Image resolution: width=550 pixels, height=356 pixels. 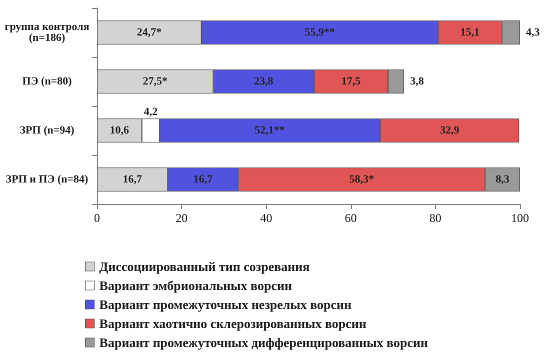 What do you see at coordinates (264, 82) in the screenshot?
I see `data-label: 23,8` at bounding box center [264, 82].